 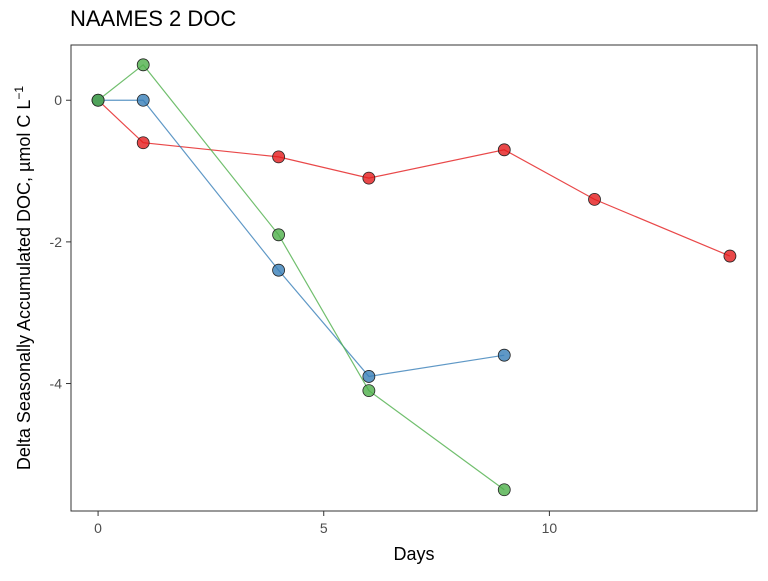 I want to click on y-tick-label: -4, so click(x=56, y=384).